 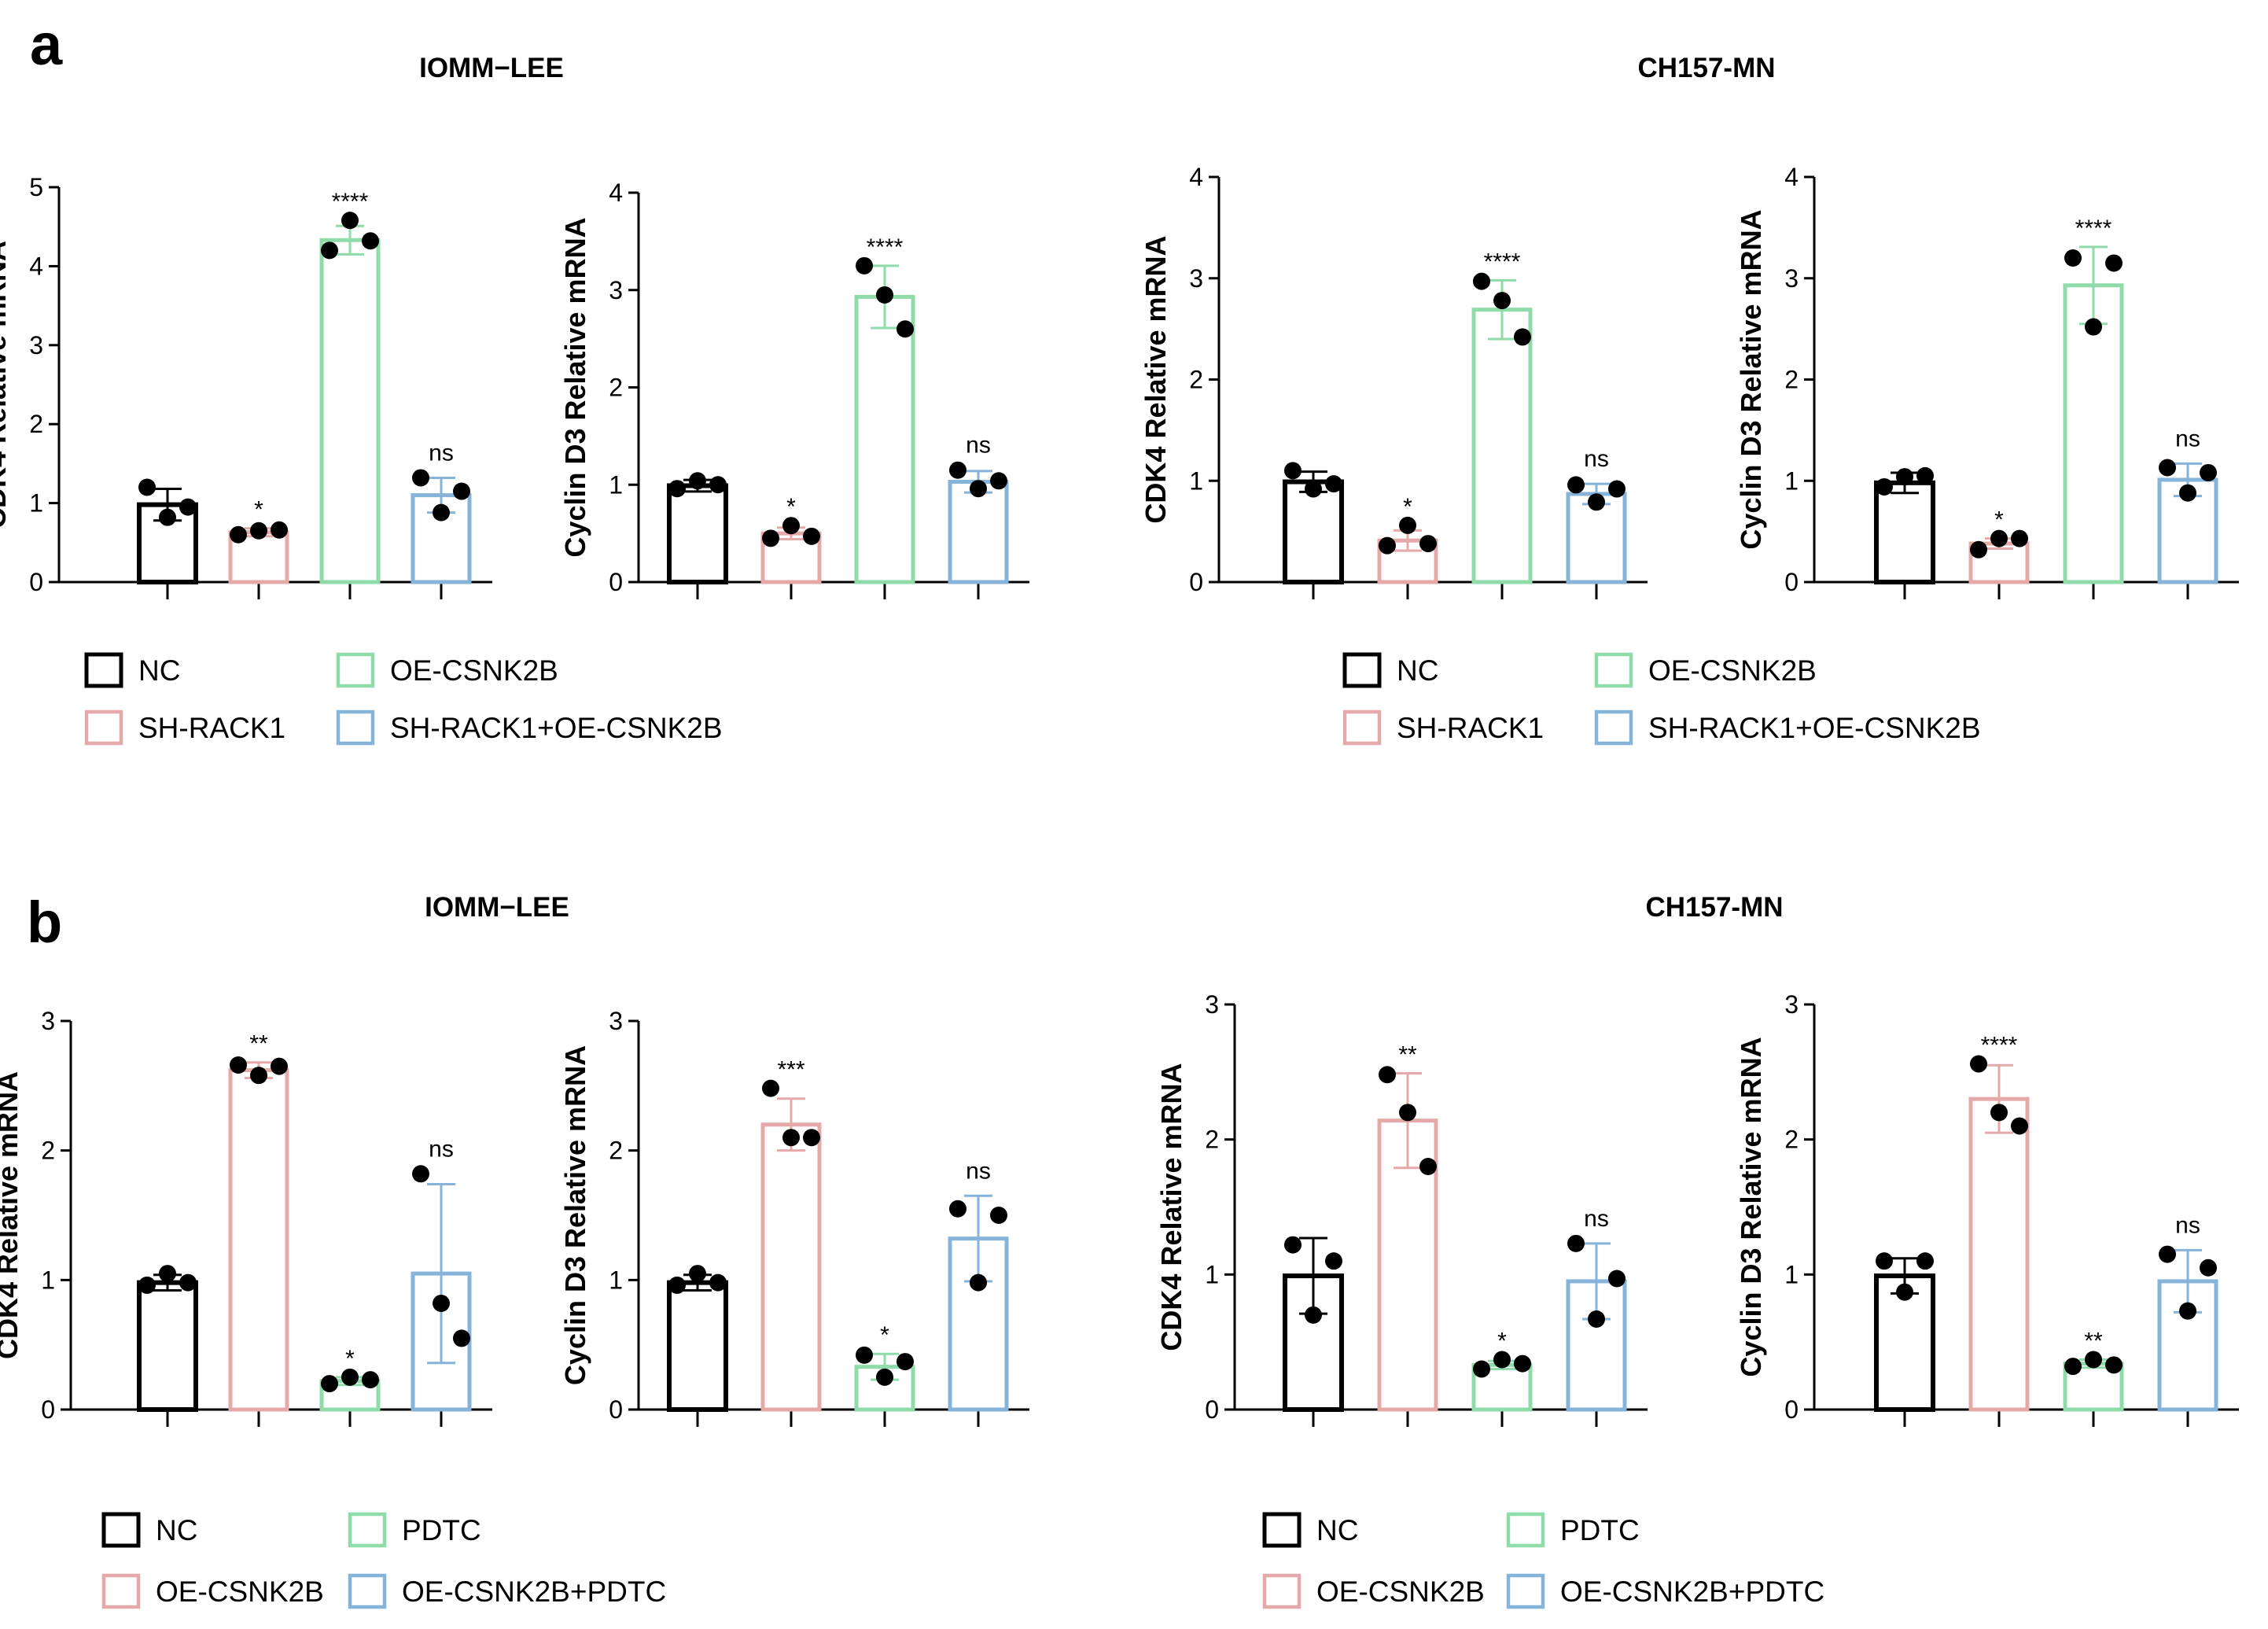 I want to click on panel-a-title-ch157-mn: CH157-MN, so click(x=1706, y=68).